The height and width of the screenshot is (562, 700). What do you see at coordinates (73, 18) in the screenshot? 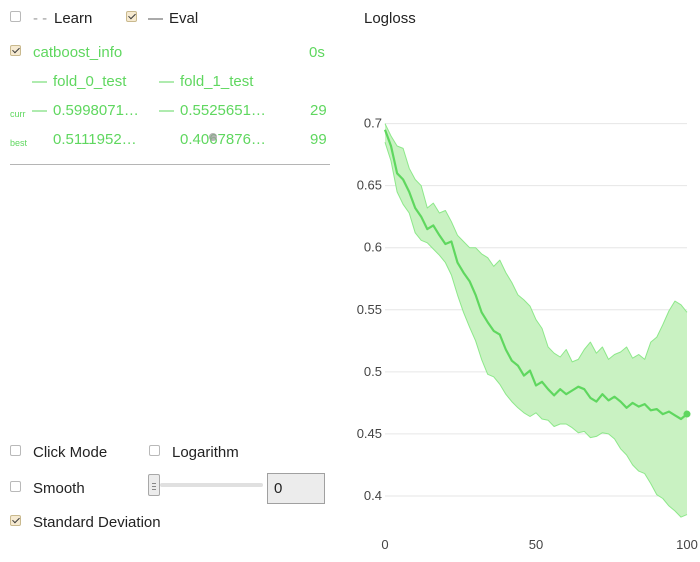
I see `learn-label: Learn` at bounding box center [73, 18].